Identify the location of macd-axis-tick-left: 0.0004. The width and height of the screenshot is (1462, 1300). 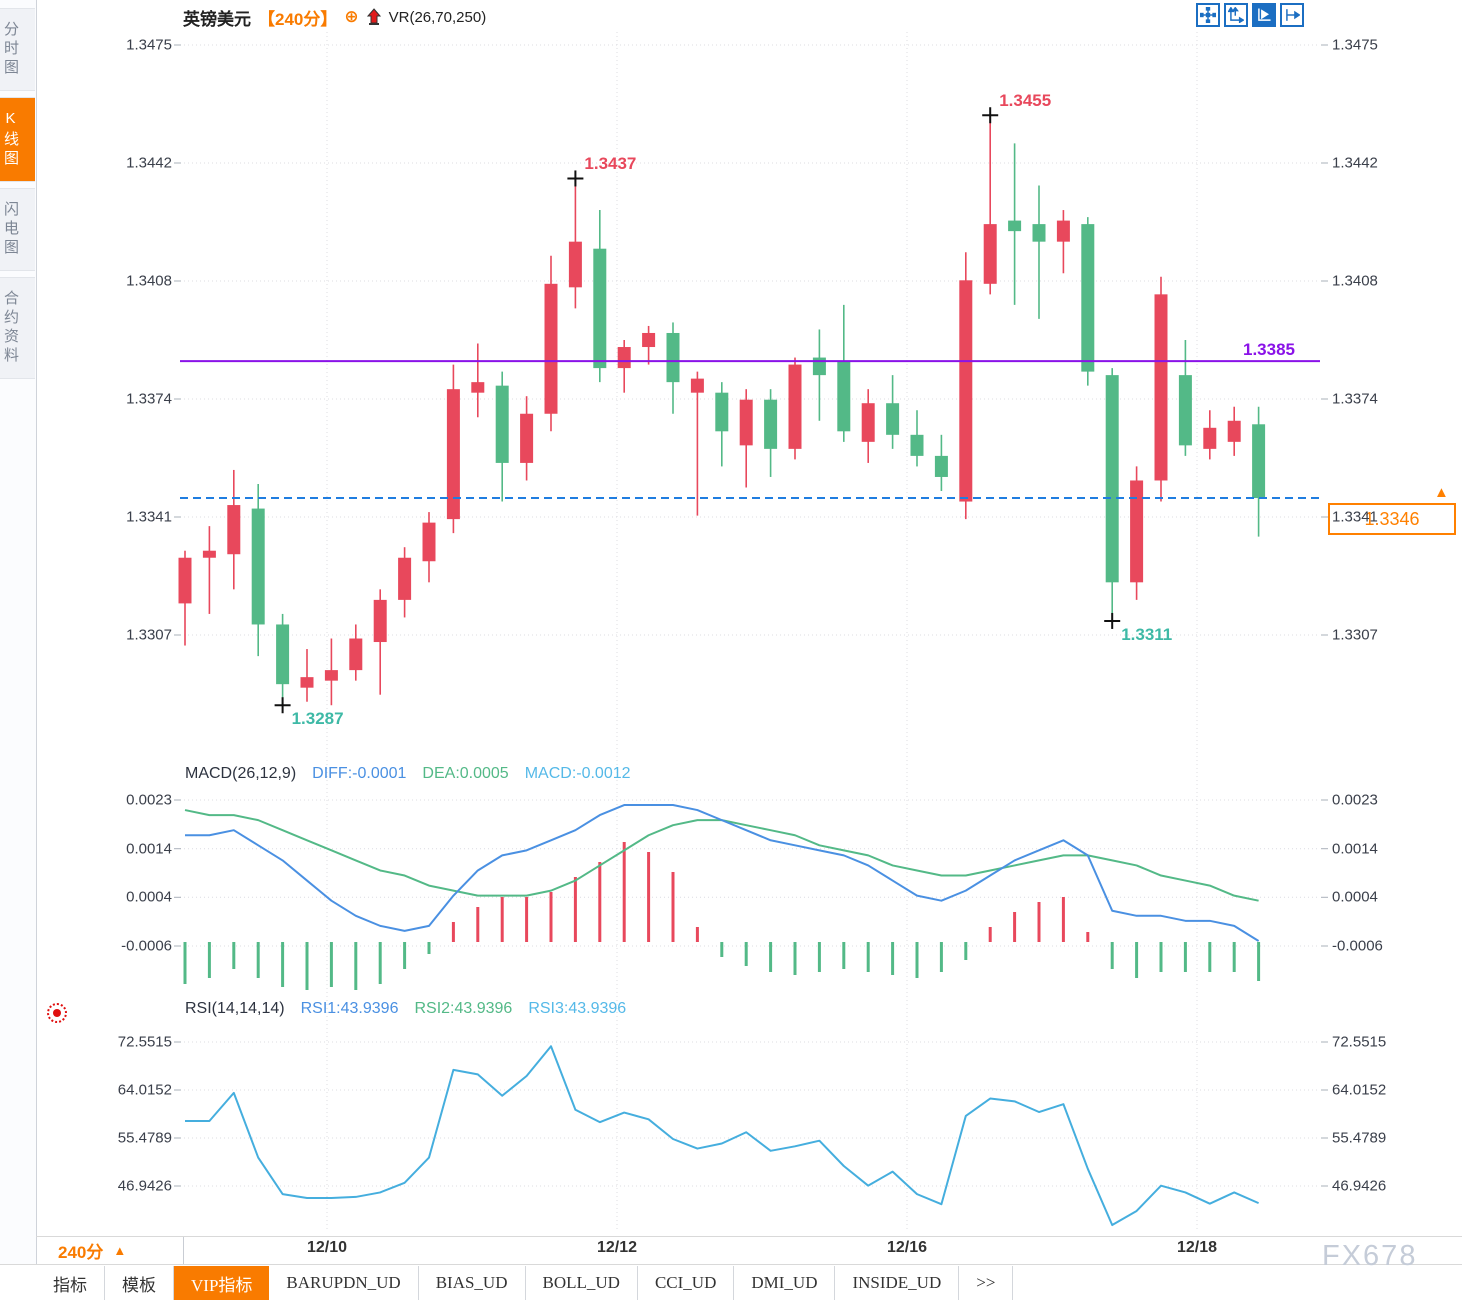
(149, 897).